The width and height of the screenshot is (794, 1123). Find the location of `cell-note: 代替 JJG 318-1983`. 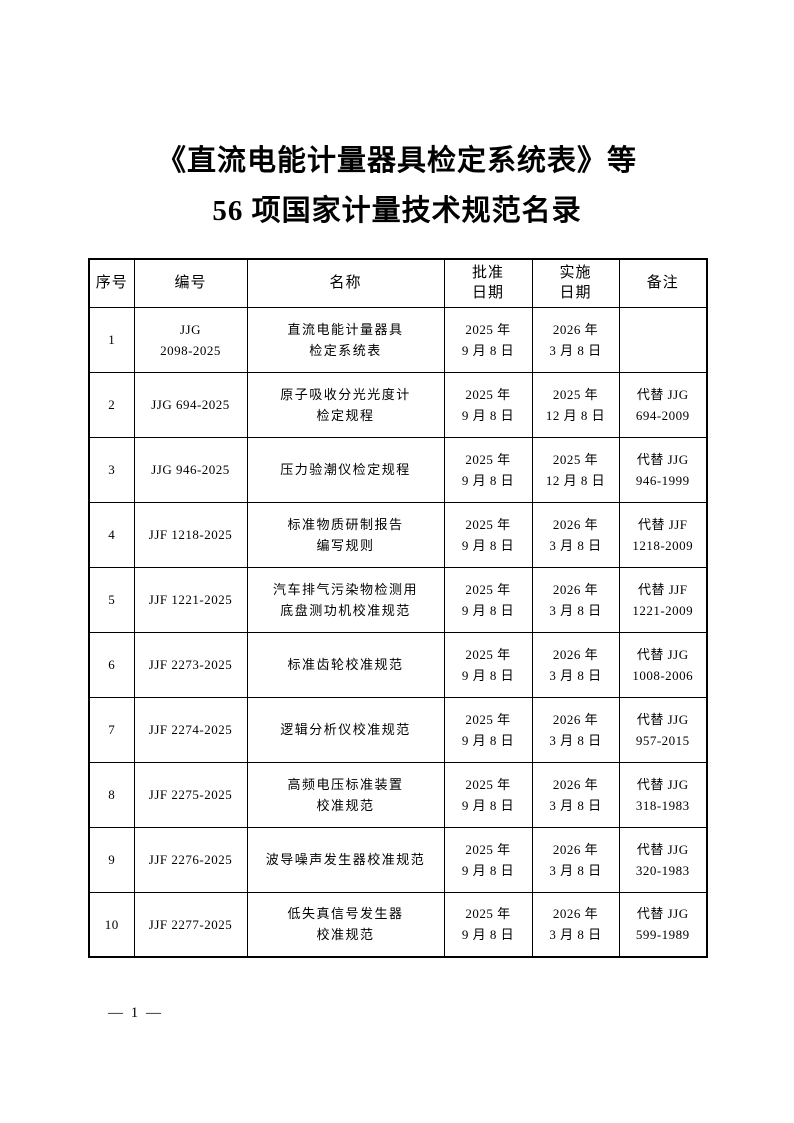

cell-note: 代替 JJG 318-1983 is located at coordinates (663, 794).